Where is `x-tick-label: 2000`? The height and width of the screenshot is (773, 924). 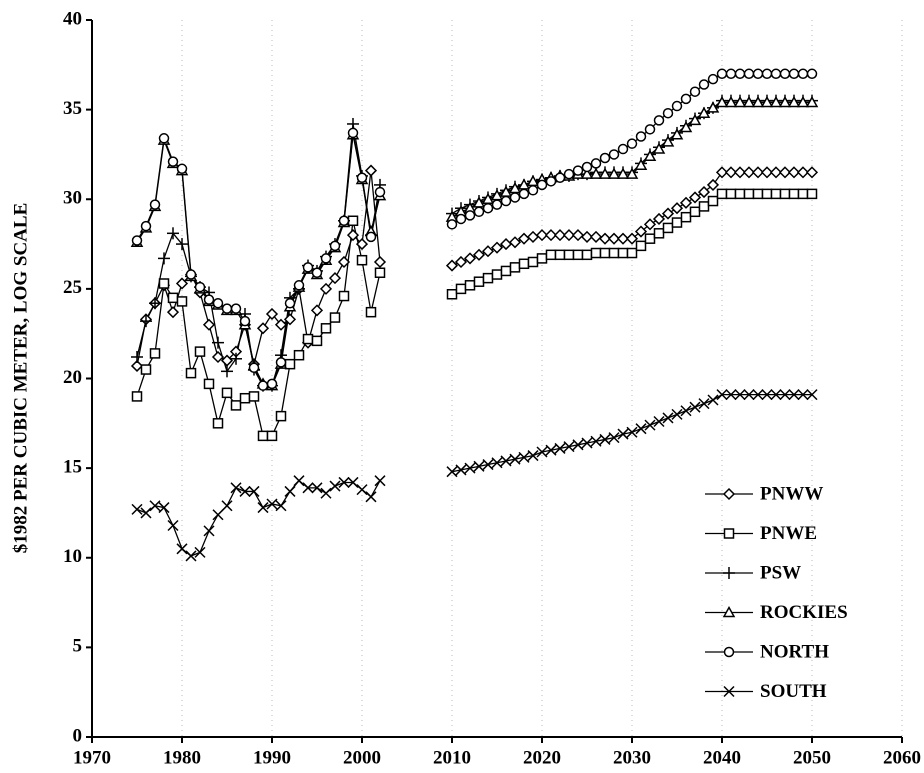 x-tick-label: 2000 is located at coordinates (362, 757).